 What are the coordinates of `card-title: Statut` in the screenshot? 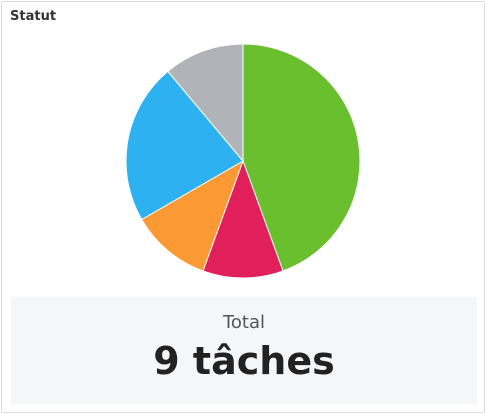 It's located at (33, 16).